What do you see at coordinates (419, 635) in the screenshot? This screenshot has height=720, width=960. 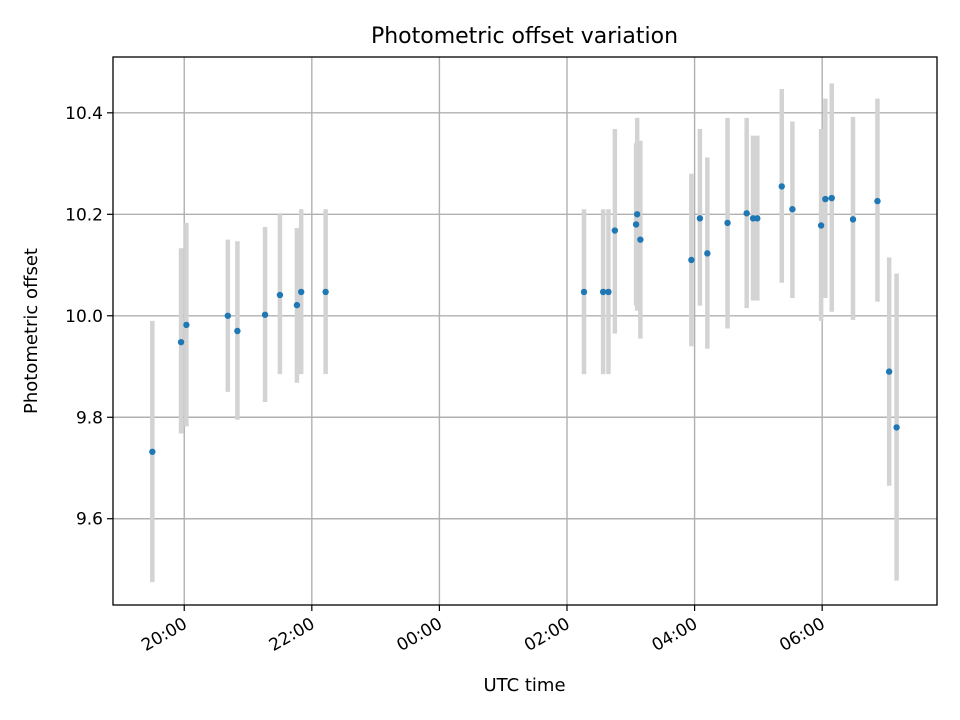 I see `x-tick-label: 00:00` at bounding box center [419, 635].